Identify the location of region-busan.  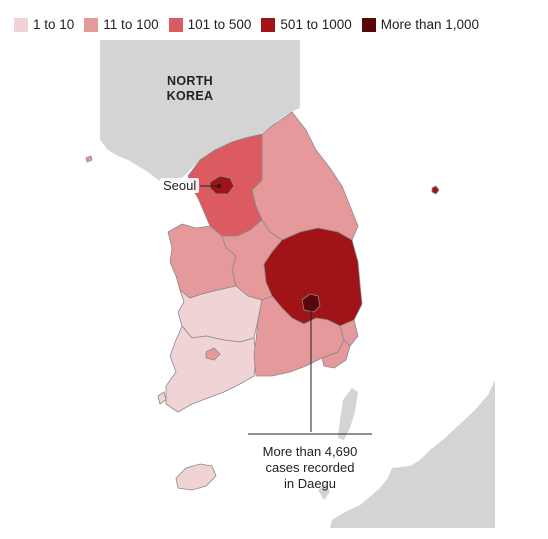
(336, 354).